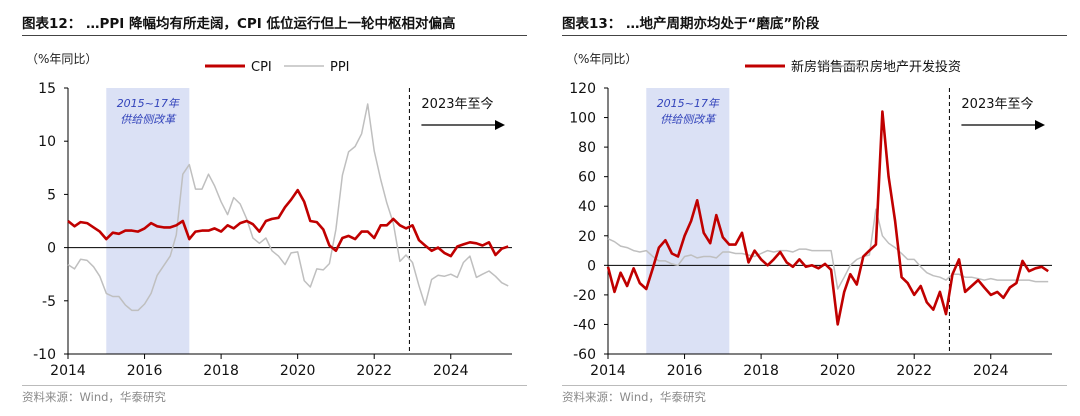 The height and width of the screenshot is (416, 1080). I want to click on y-tick-label: -10, so click(44, 355).